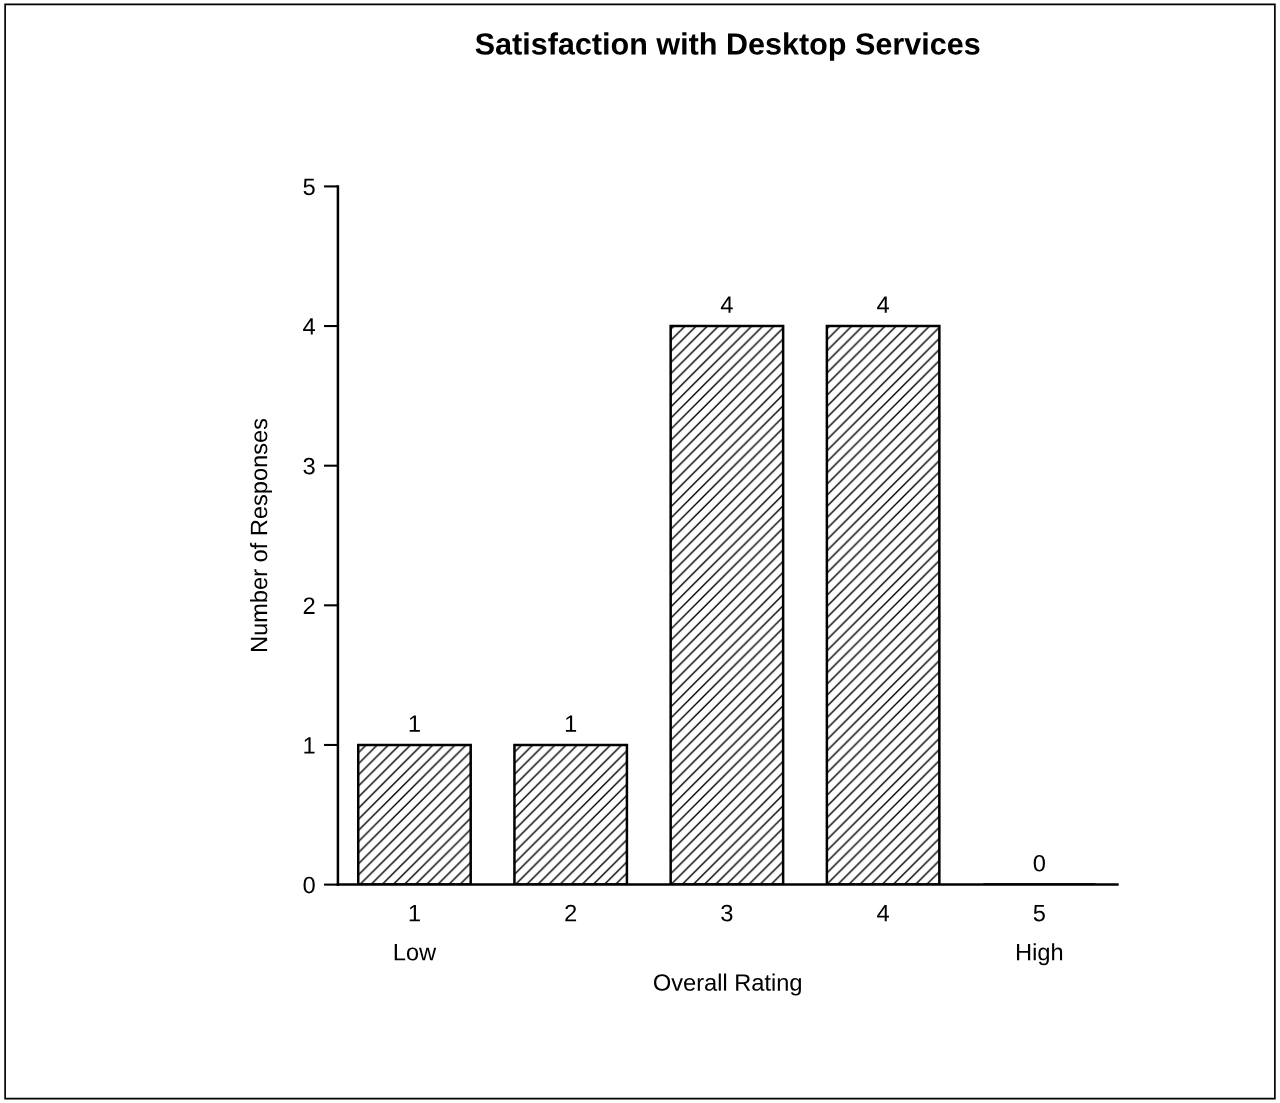  I want to click on y-tick-label: 2, so click(309, 605).